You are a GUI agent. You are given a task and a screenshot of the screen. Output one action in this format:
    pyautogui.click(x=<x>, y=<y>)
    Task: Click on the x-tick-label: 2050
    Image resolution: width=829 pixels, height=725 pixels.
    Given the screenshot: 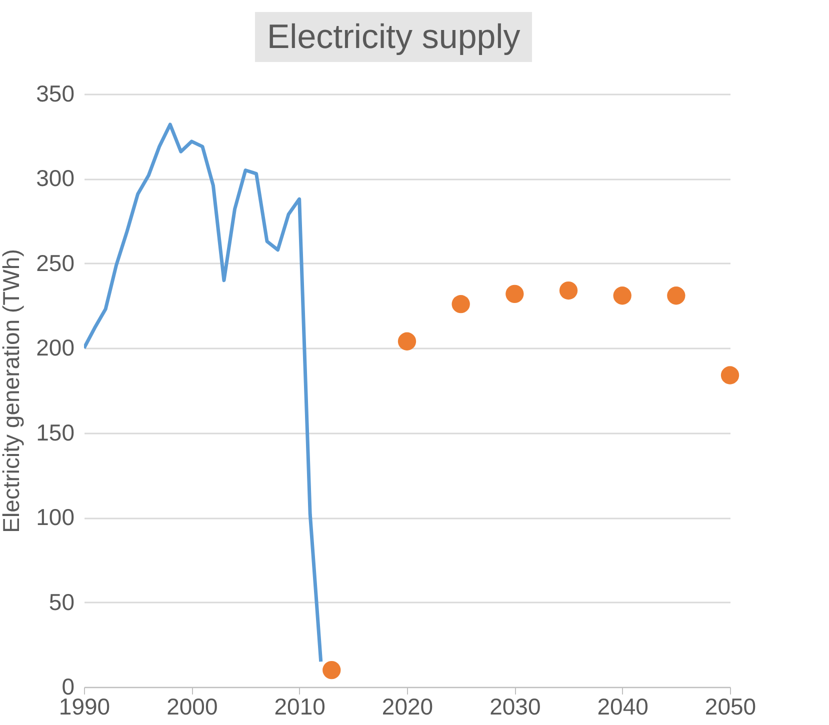 What is the action you would take?
    pyautogui.click(x=730, y=707)
    